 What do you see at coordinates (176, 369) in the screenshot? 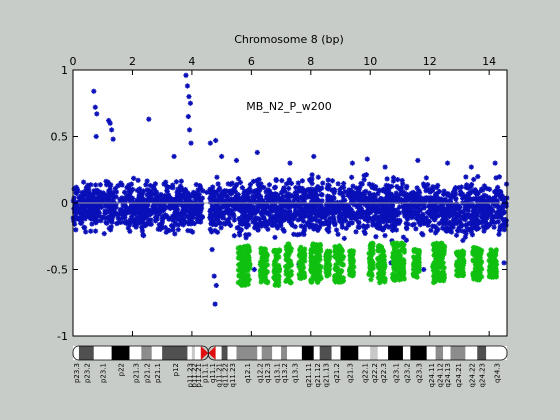
I see `band-label: p12` at bounding box center [176, 369].